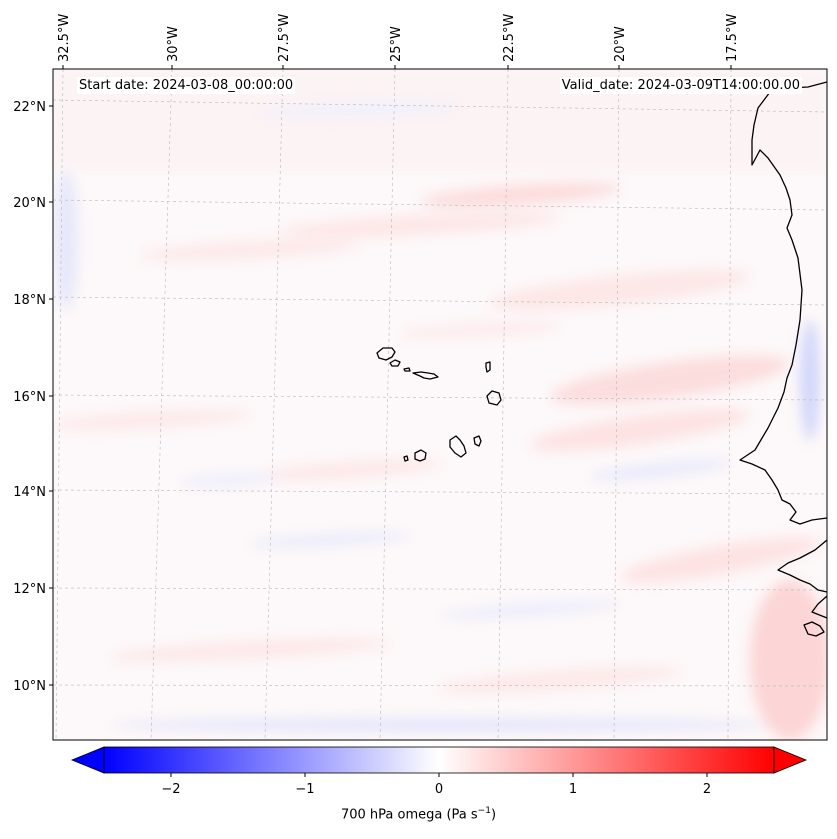  What do you see at coordinates (819, 607) in the screenshot?
I see `coastline-guinea` at bounding box center [819, 607].